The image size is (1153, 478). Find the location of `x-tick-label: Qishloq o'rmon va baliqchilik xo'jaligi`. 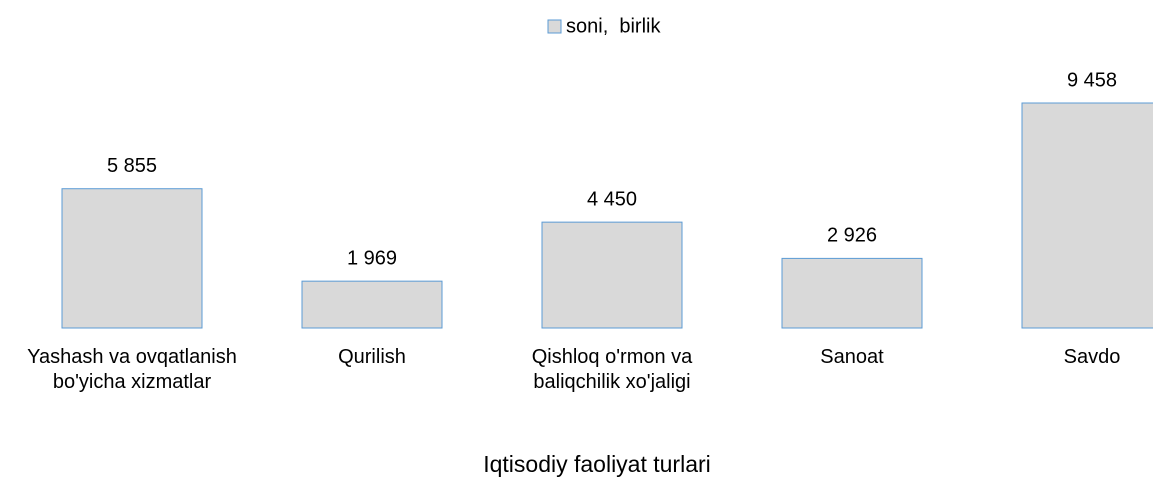

x-tick-label: Qishloq o'rmon va baliqchilik xo'jaligi is located at coordinates (612, 369).